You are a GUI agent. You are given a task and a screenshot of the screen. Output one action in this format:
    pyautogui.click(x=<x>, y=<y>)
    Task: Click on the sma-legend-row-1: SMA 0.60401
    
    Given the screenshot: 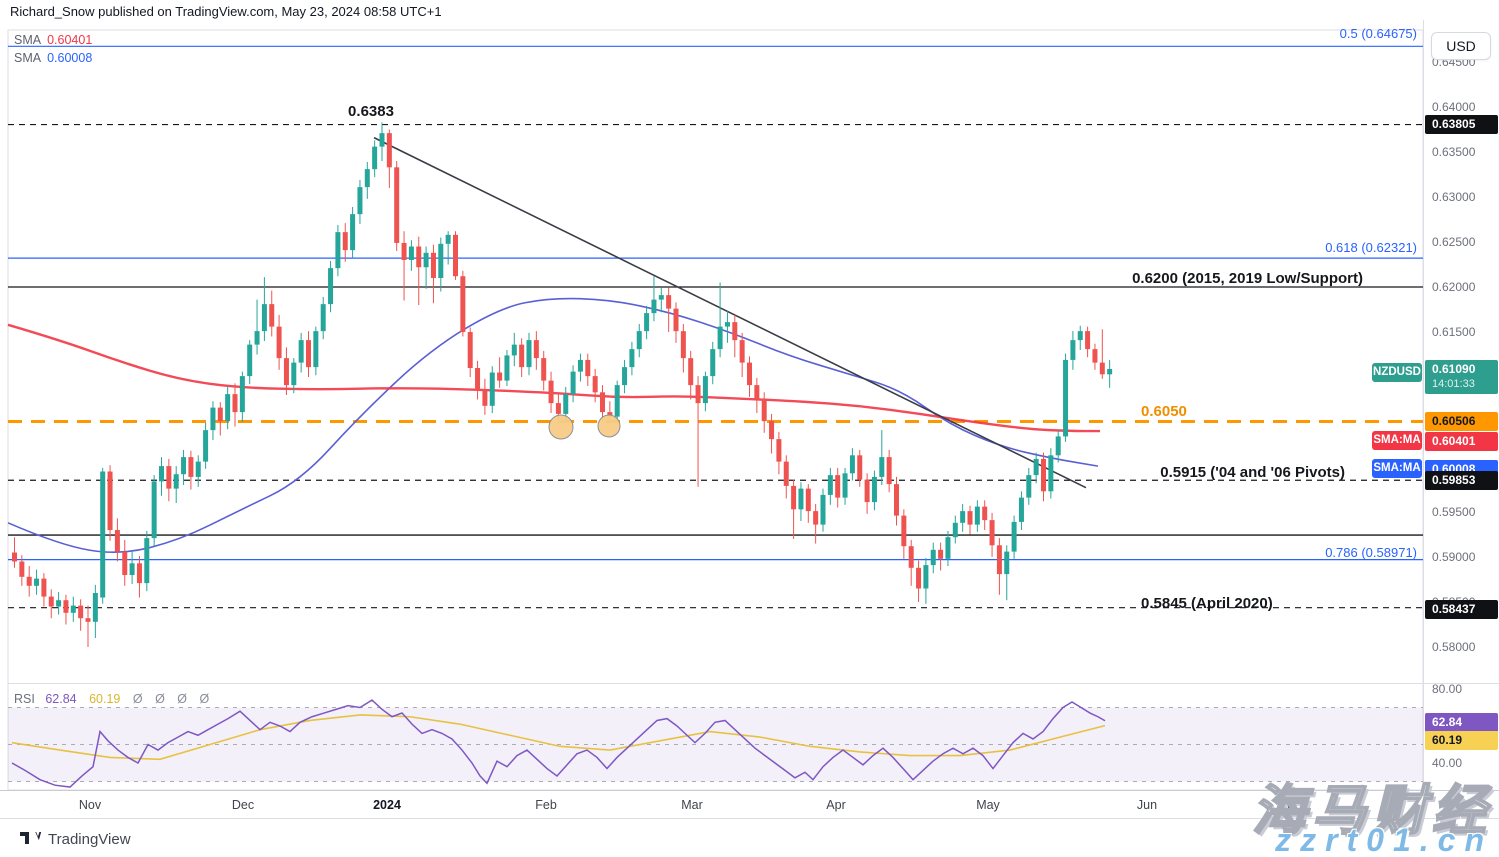 What is the action you would take?
    pyautogui.click(x=53, y=40)
    